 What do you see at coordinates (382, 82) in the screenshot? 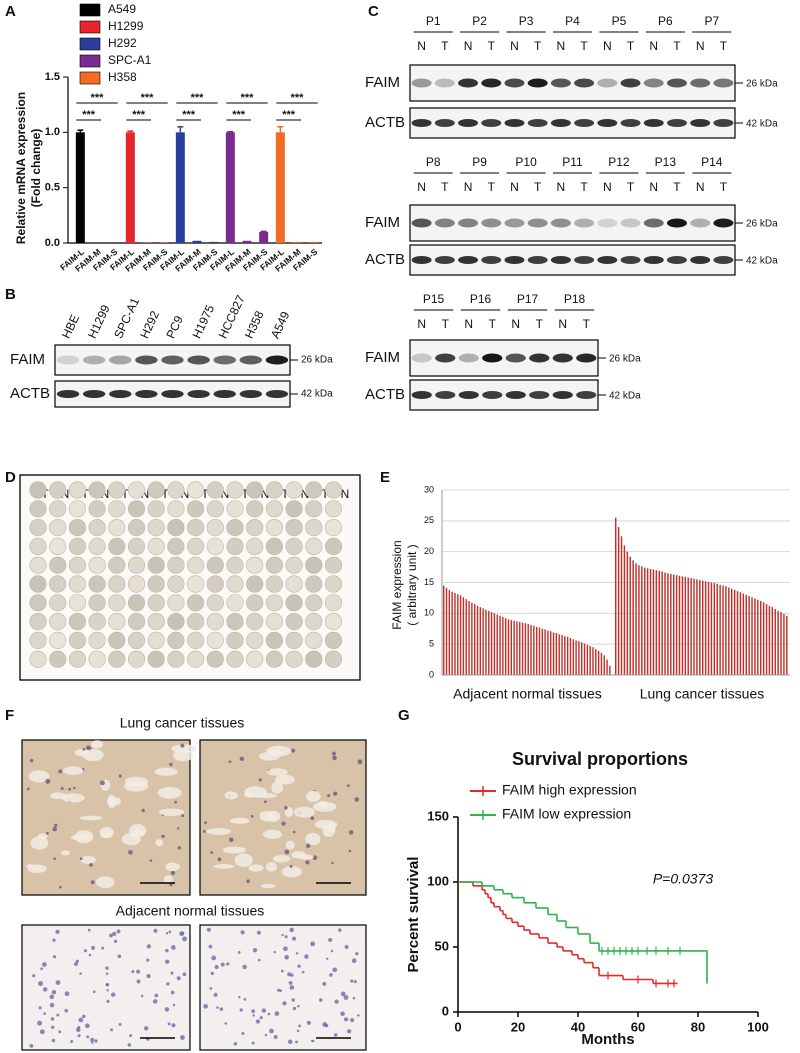
I see `row-label: FAIM` at bounding box center [382, 82].